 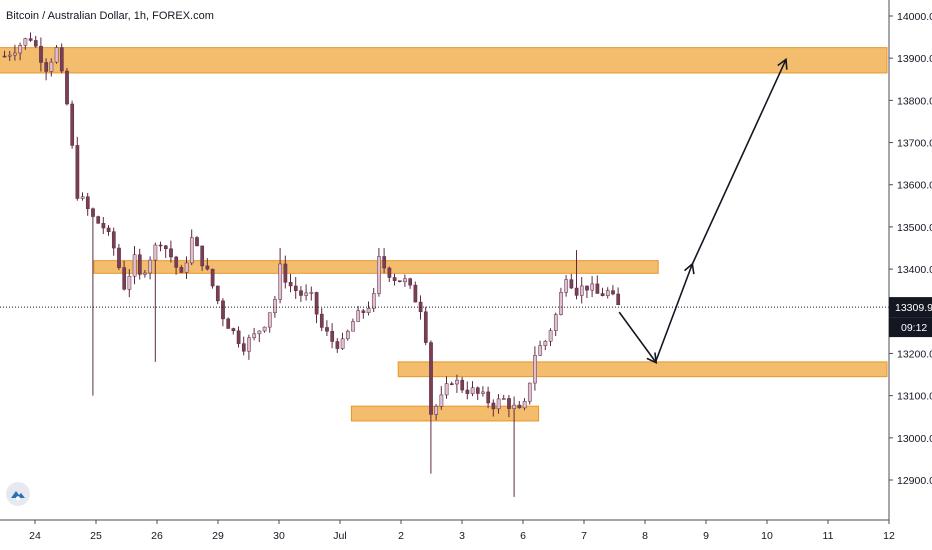 I want to click on time-axis-bg, so click(x=466, y=535).